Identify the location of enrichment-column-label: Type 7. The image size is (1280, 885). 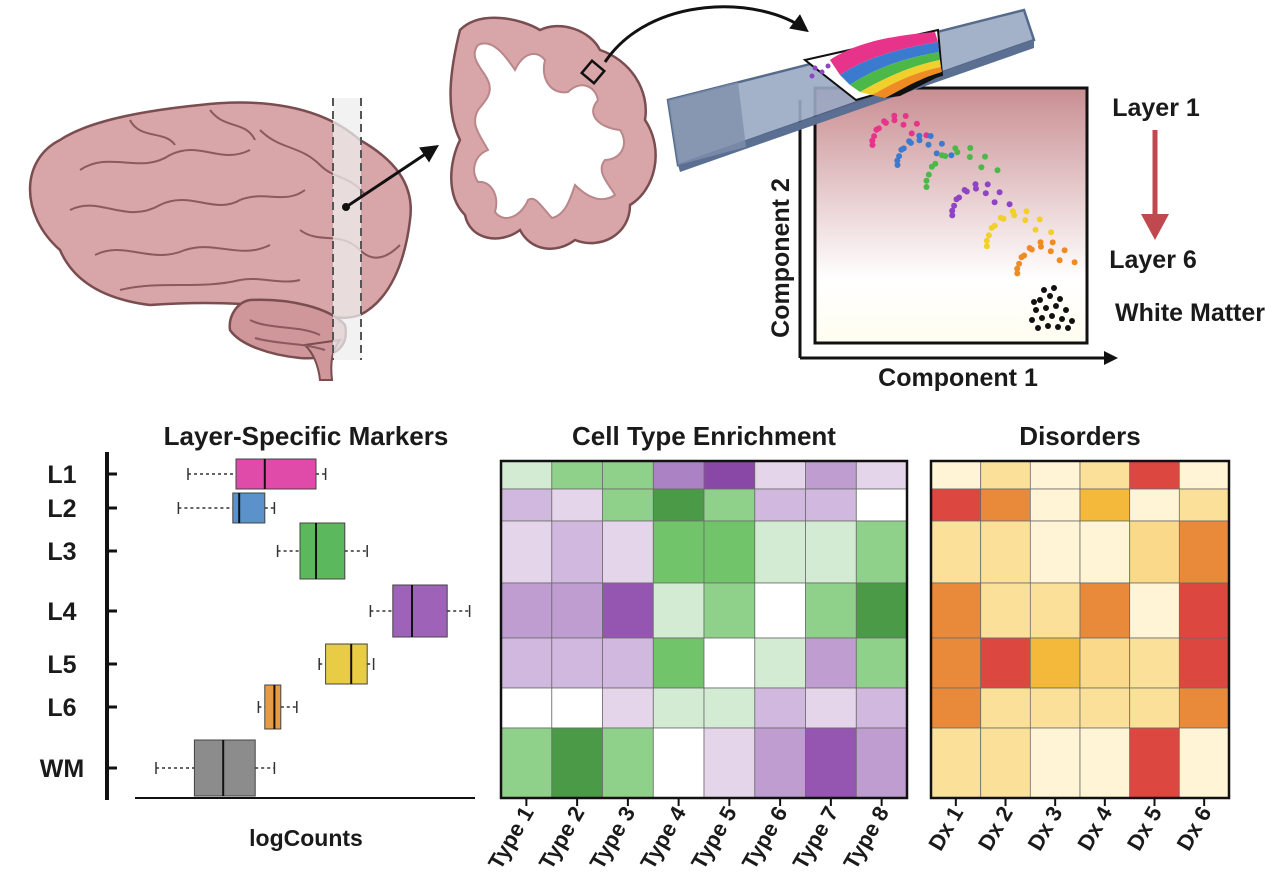
(816, 837).